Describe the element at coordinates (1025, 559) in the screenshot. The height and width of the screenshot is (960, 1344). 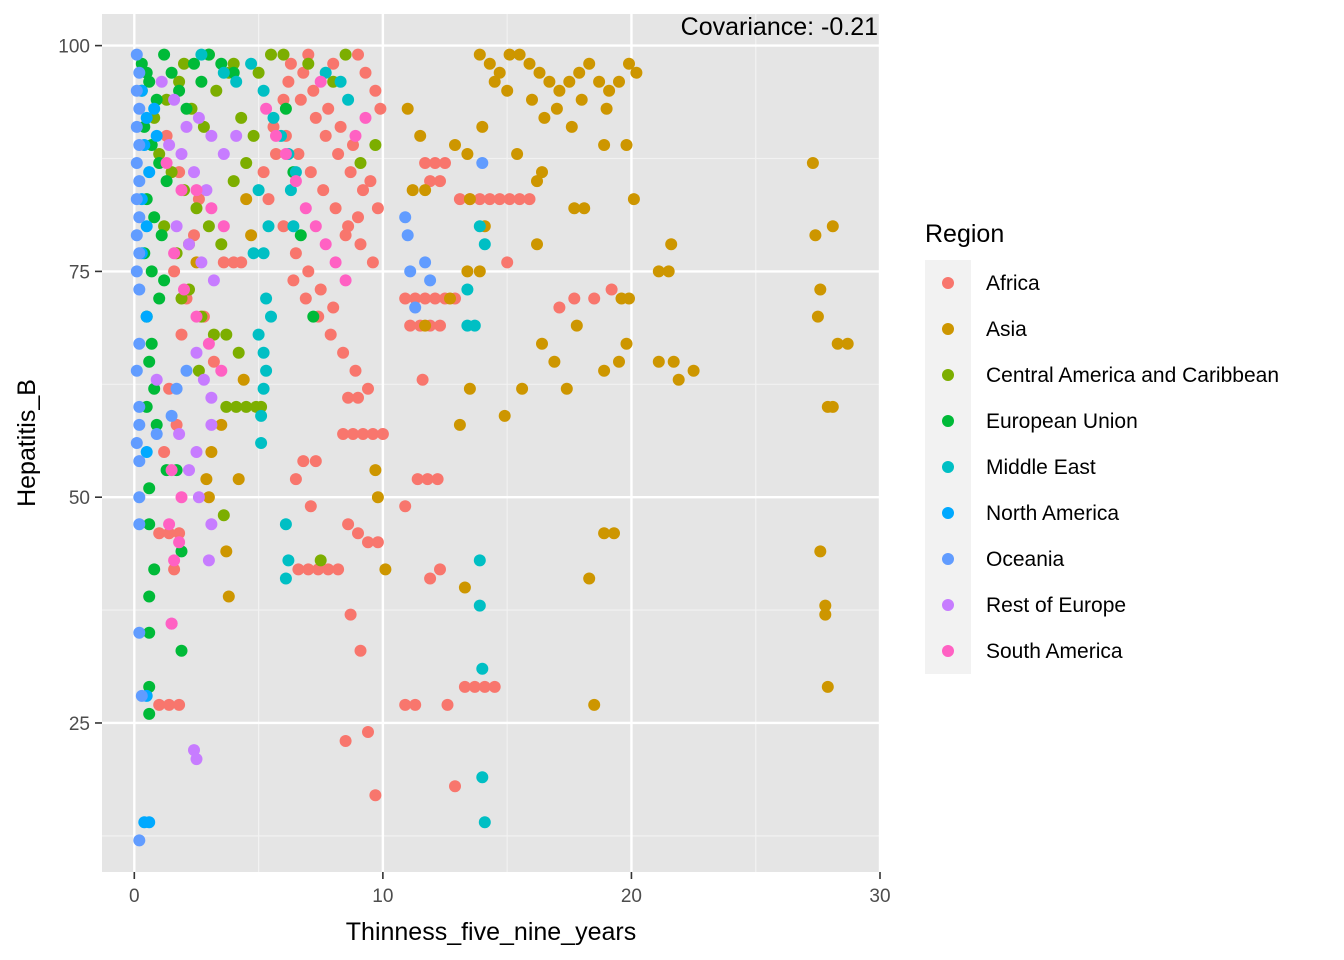
I see `legend-label: Oceania` at that location.